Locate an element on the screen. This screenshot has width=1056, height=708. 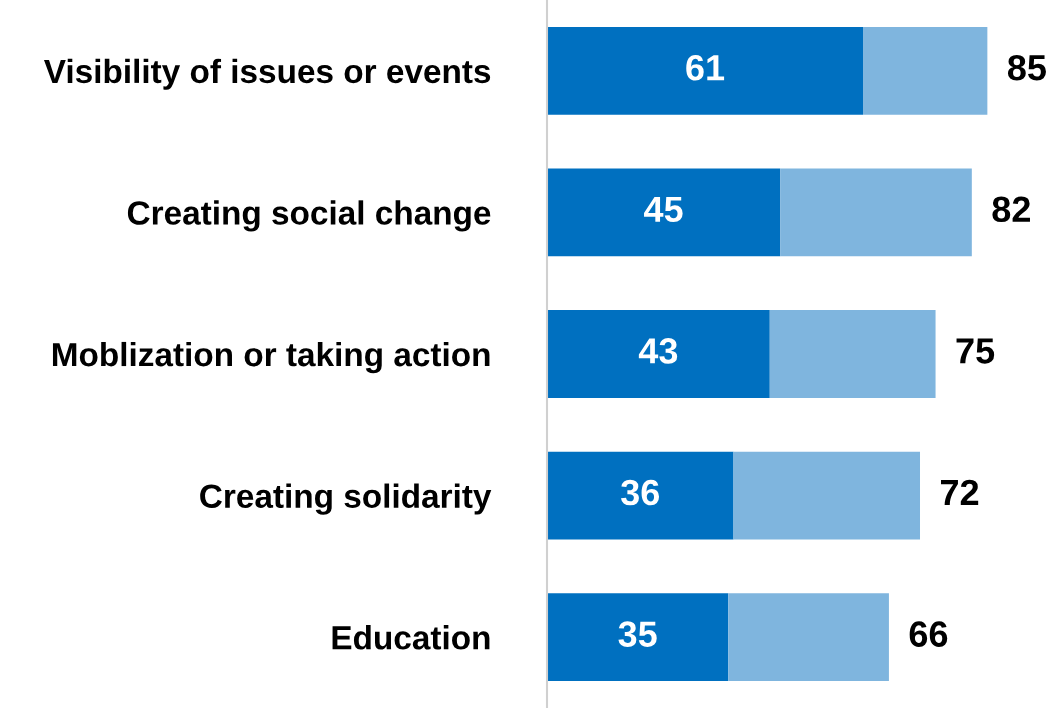
y-tick-label: Moblization or taking action is located at coordinates (271, 357).